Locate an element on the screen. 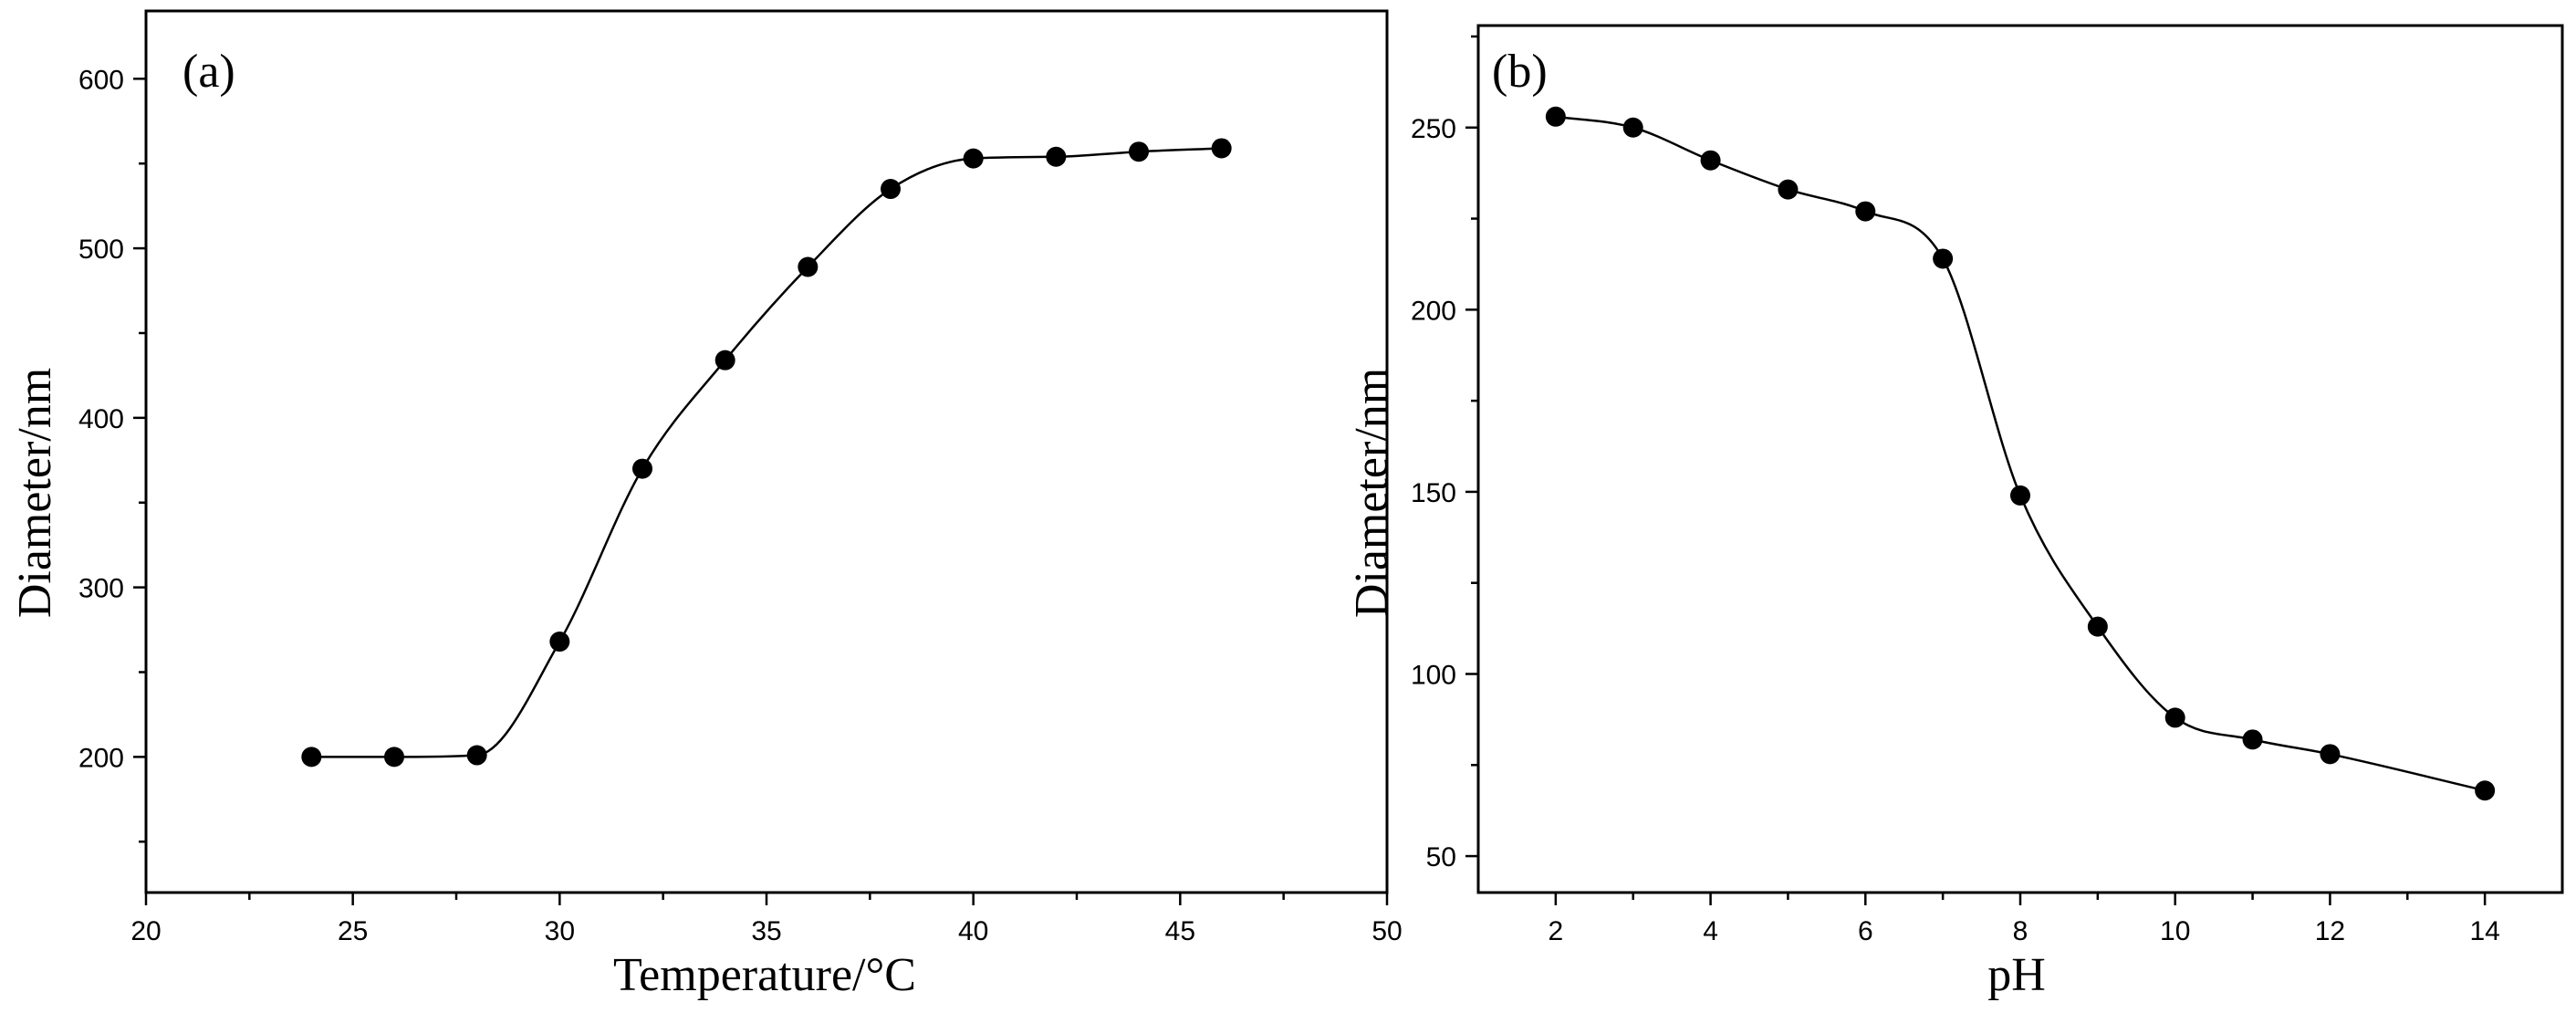  panel-b-x-tick-label: 12 is located at coordinates (2330, 931).